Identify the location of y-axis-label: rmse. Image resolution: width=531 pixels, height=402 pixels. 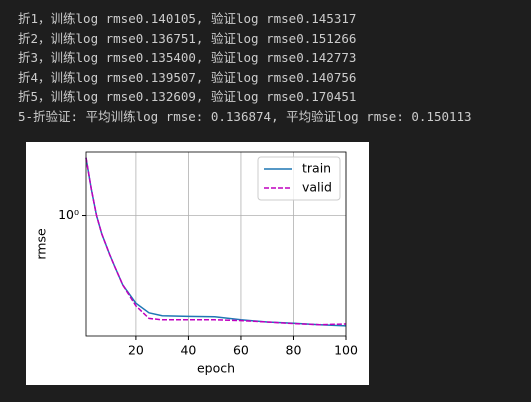
(41, 244).